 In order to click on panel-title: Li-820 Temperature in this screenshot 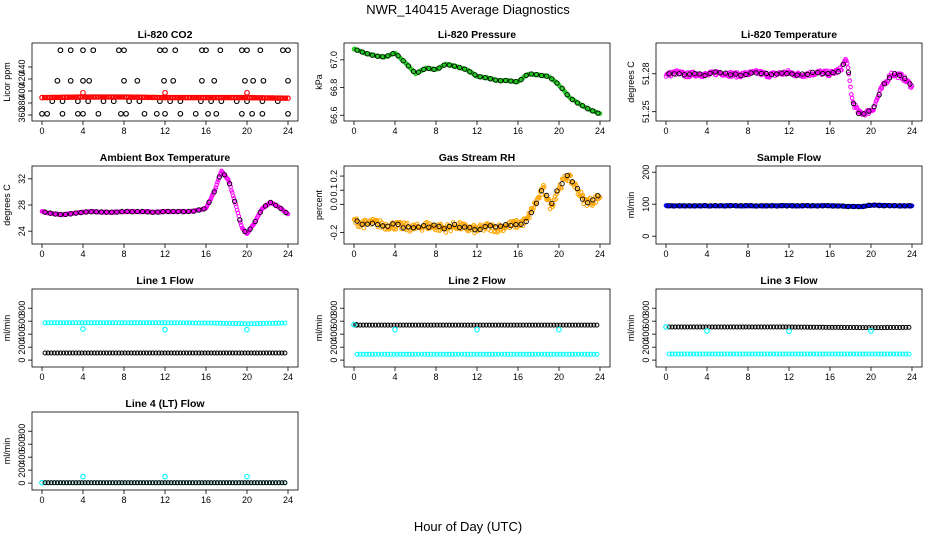, I will do `click(789, 35)`.